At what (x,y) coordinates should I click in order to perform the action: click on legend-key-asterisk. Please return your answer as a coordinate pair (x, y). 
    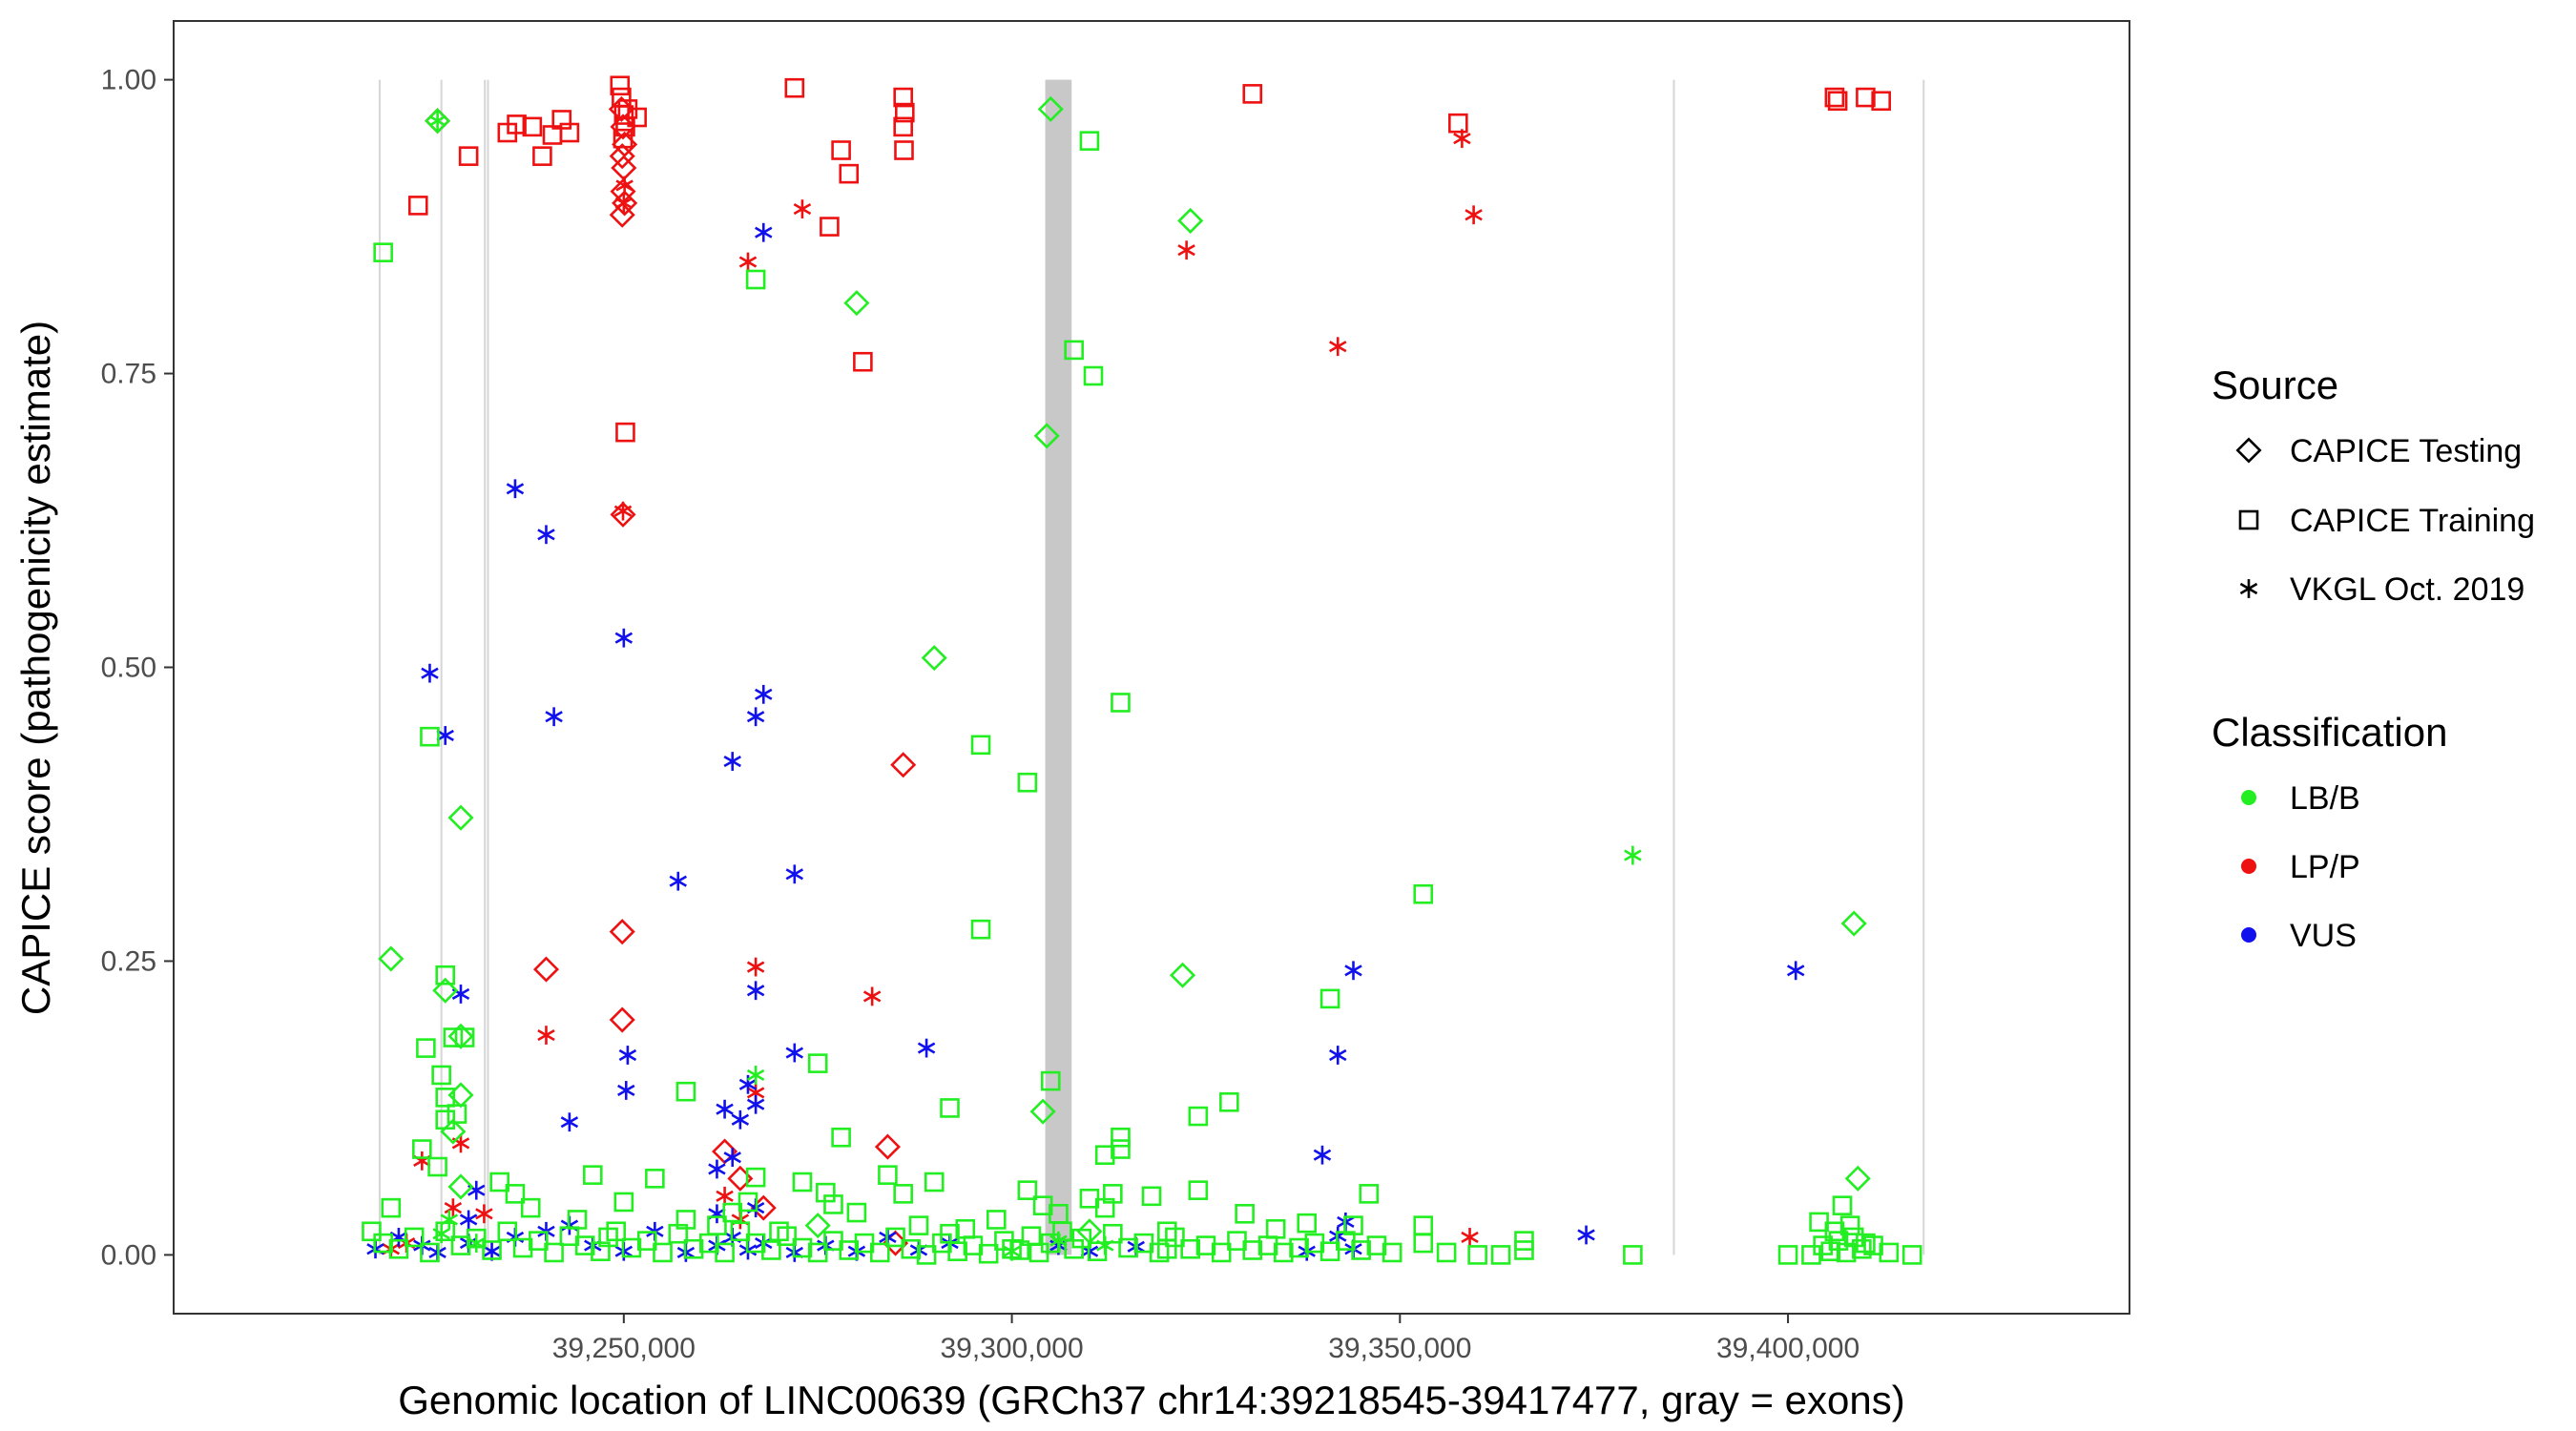
    Looking at the image, I should click on (2248, 588).